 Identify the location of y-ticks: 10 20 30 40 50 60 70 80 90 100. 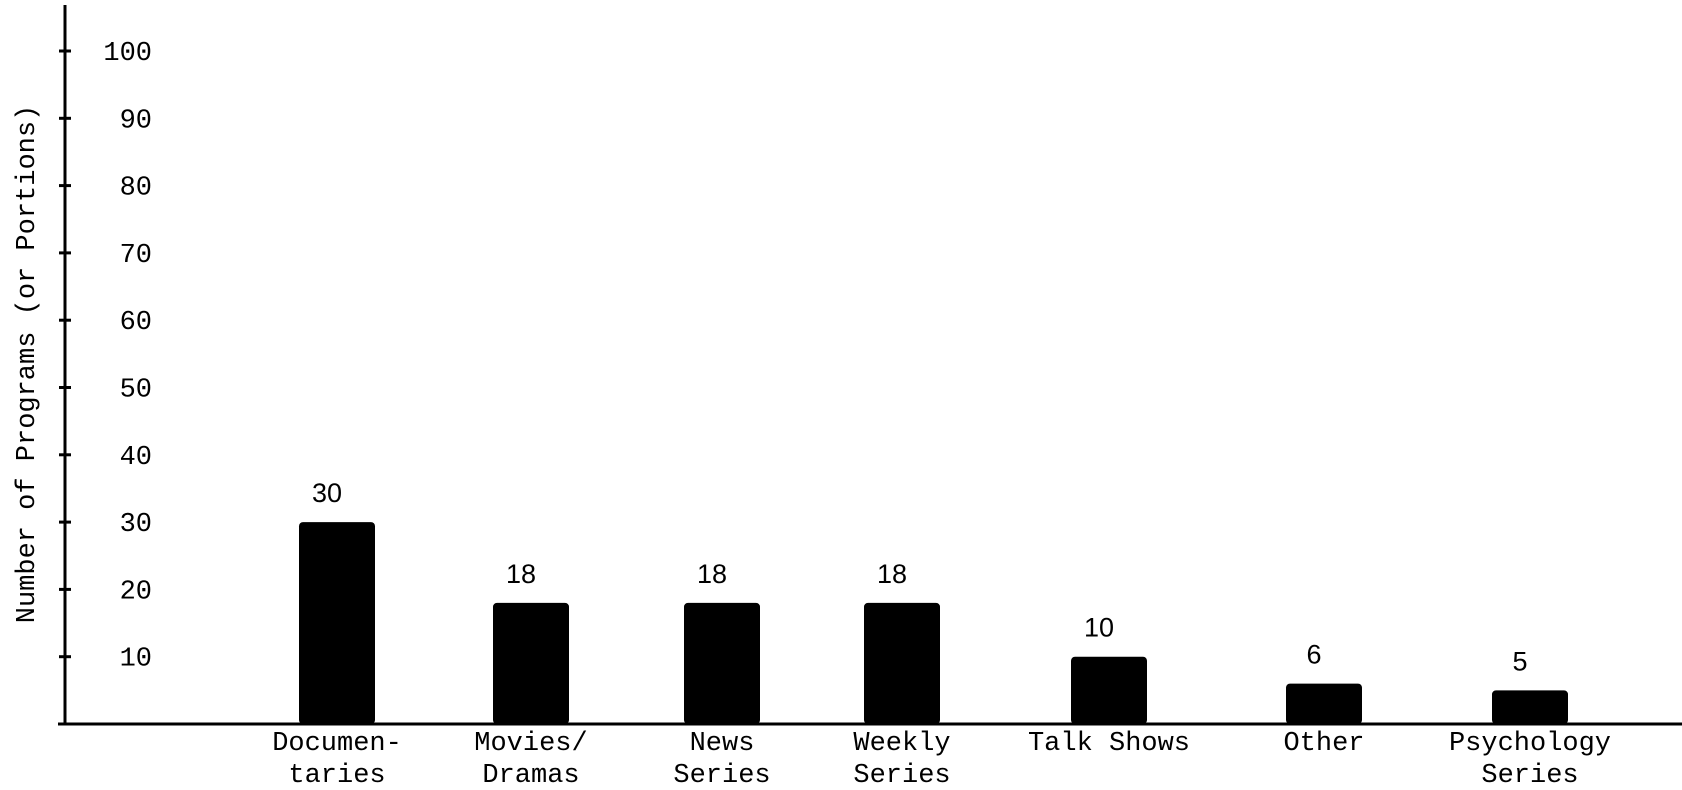
(105, 357).